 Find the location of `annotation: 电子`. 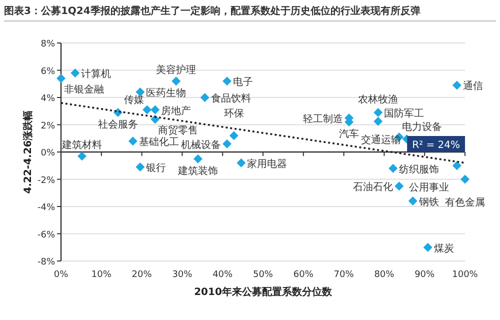

annotation: 电子 is located at coordinates (243, 82).